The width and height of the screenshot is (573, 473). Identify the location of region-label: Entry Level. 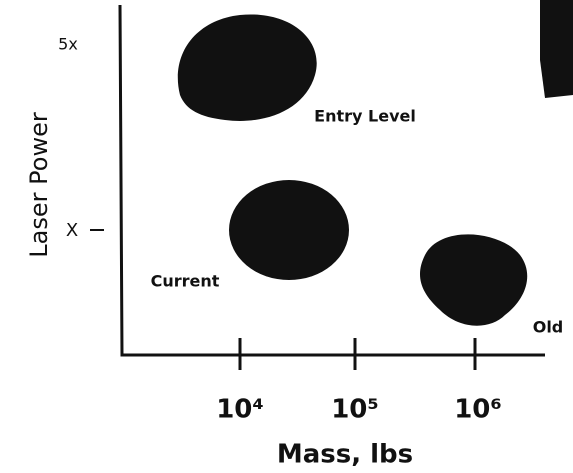
(365, 116).